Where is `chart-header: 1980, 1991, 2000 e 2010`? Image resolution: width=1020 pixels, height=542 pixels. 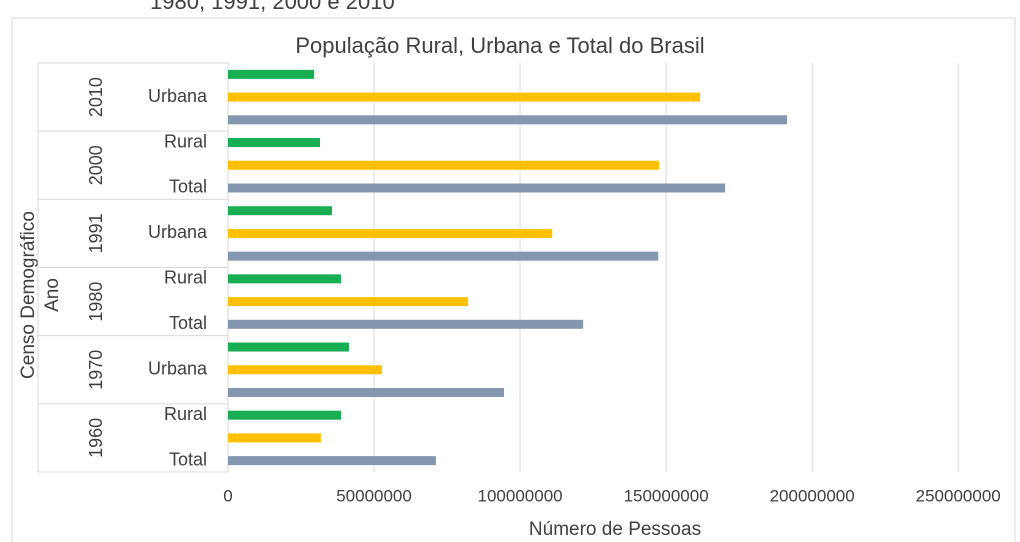
chart-header: 1980, 1991, 2000 e 2010 is located at coordinates (272, 7).